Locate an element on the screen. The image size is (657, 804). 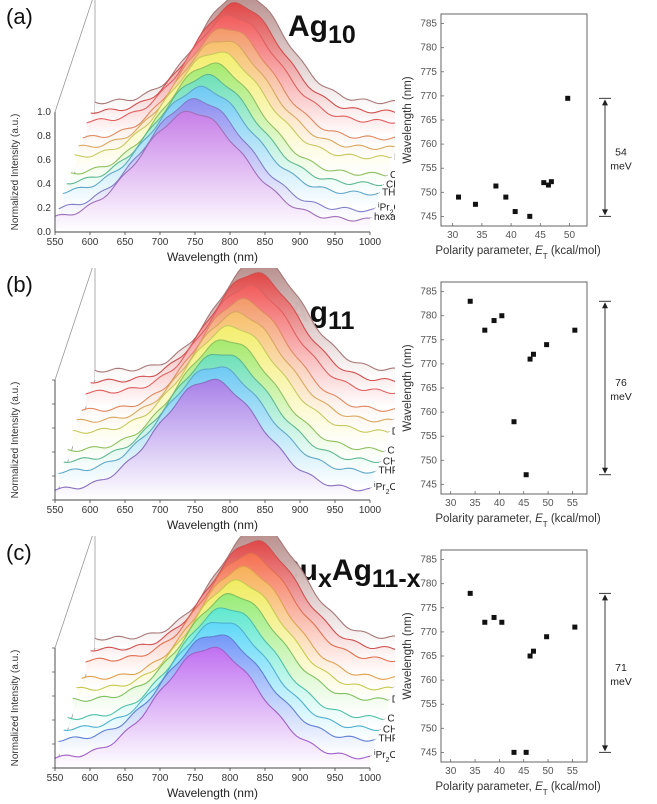
y-tick-label: 0.8 is located at coordinates (44, 136).